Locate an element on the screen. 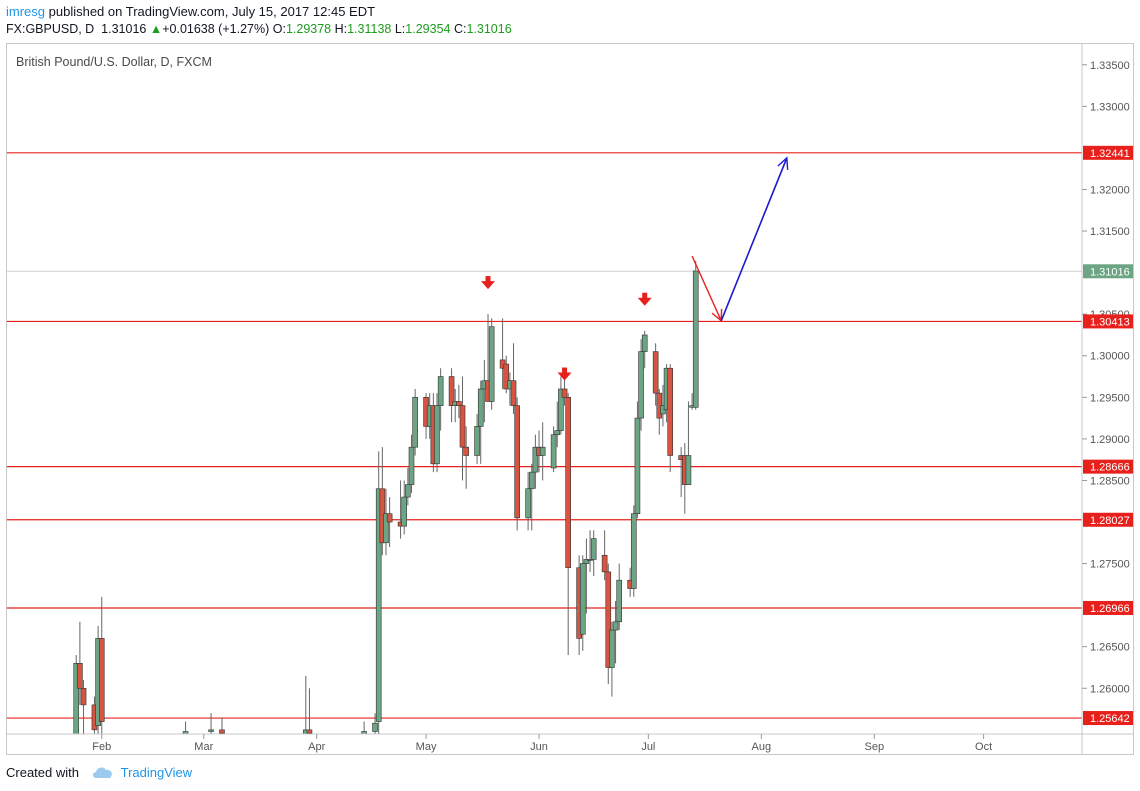 The height and width of the screenshot is (791, 1140). time-tick-label: Aug is located at coordinates (762, 747).